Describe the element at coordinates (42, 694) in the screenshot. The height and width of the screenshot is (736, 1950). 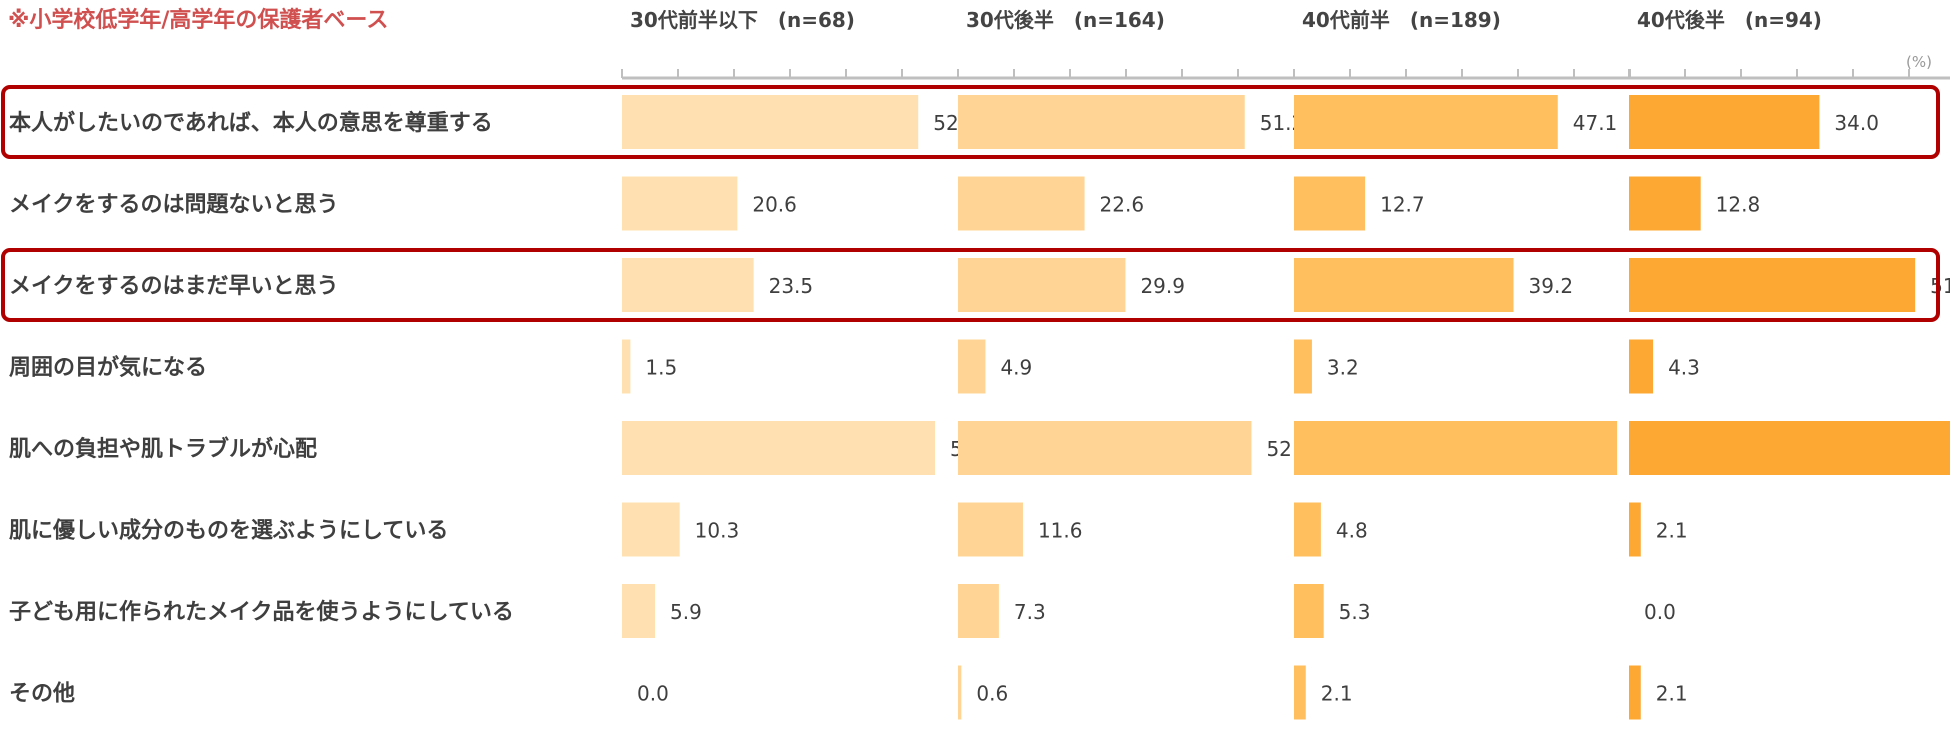
I see `row-label: その他` at that location.